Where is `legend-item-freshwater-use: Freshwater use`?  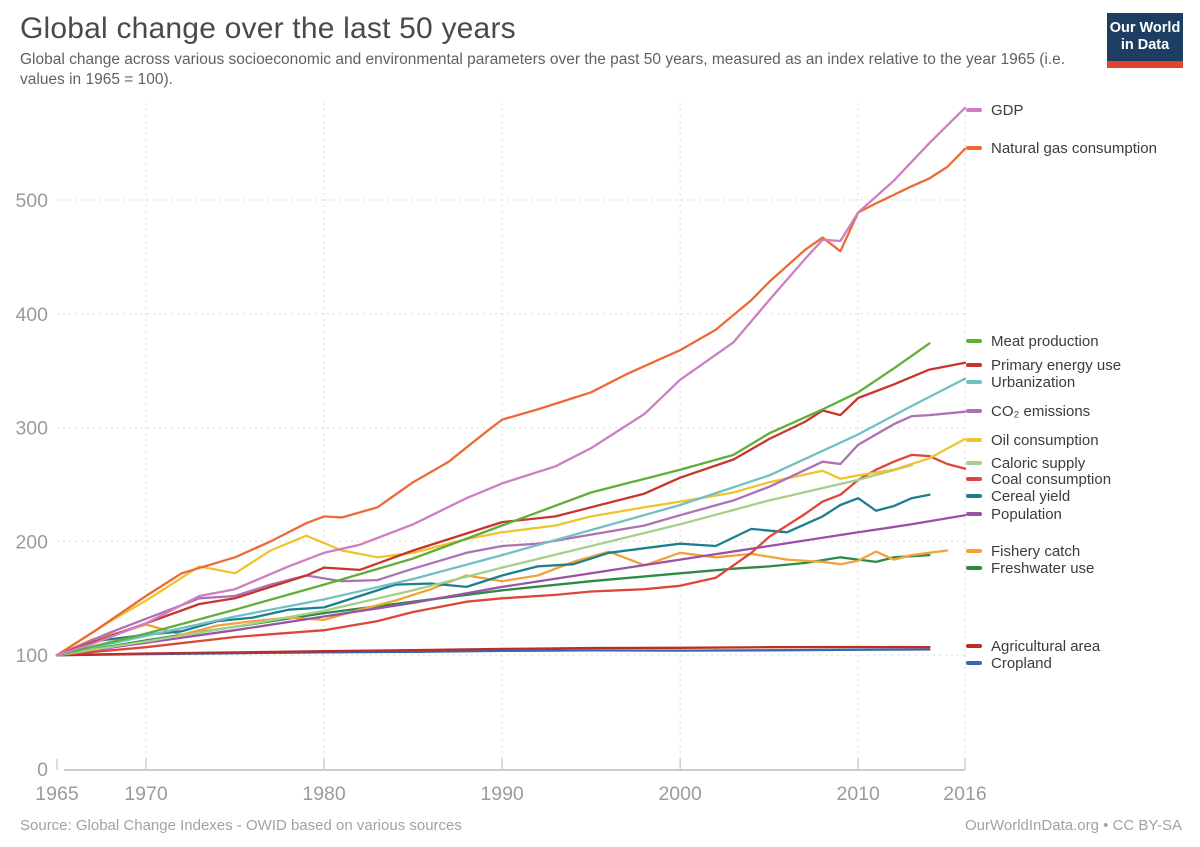 legend-item-freshwater-use: Freshwater use is located at coordinates (1030, 568).